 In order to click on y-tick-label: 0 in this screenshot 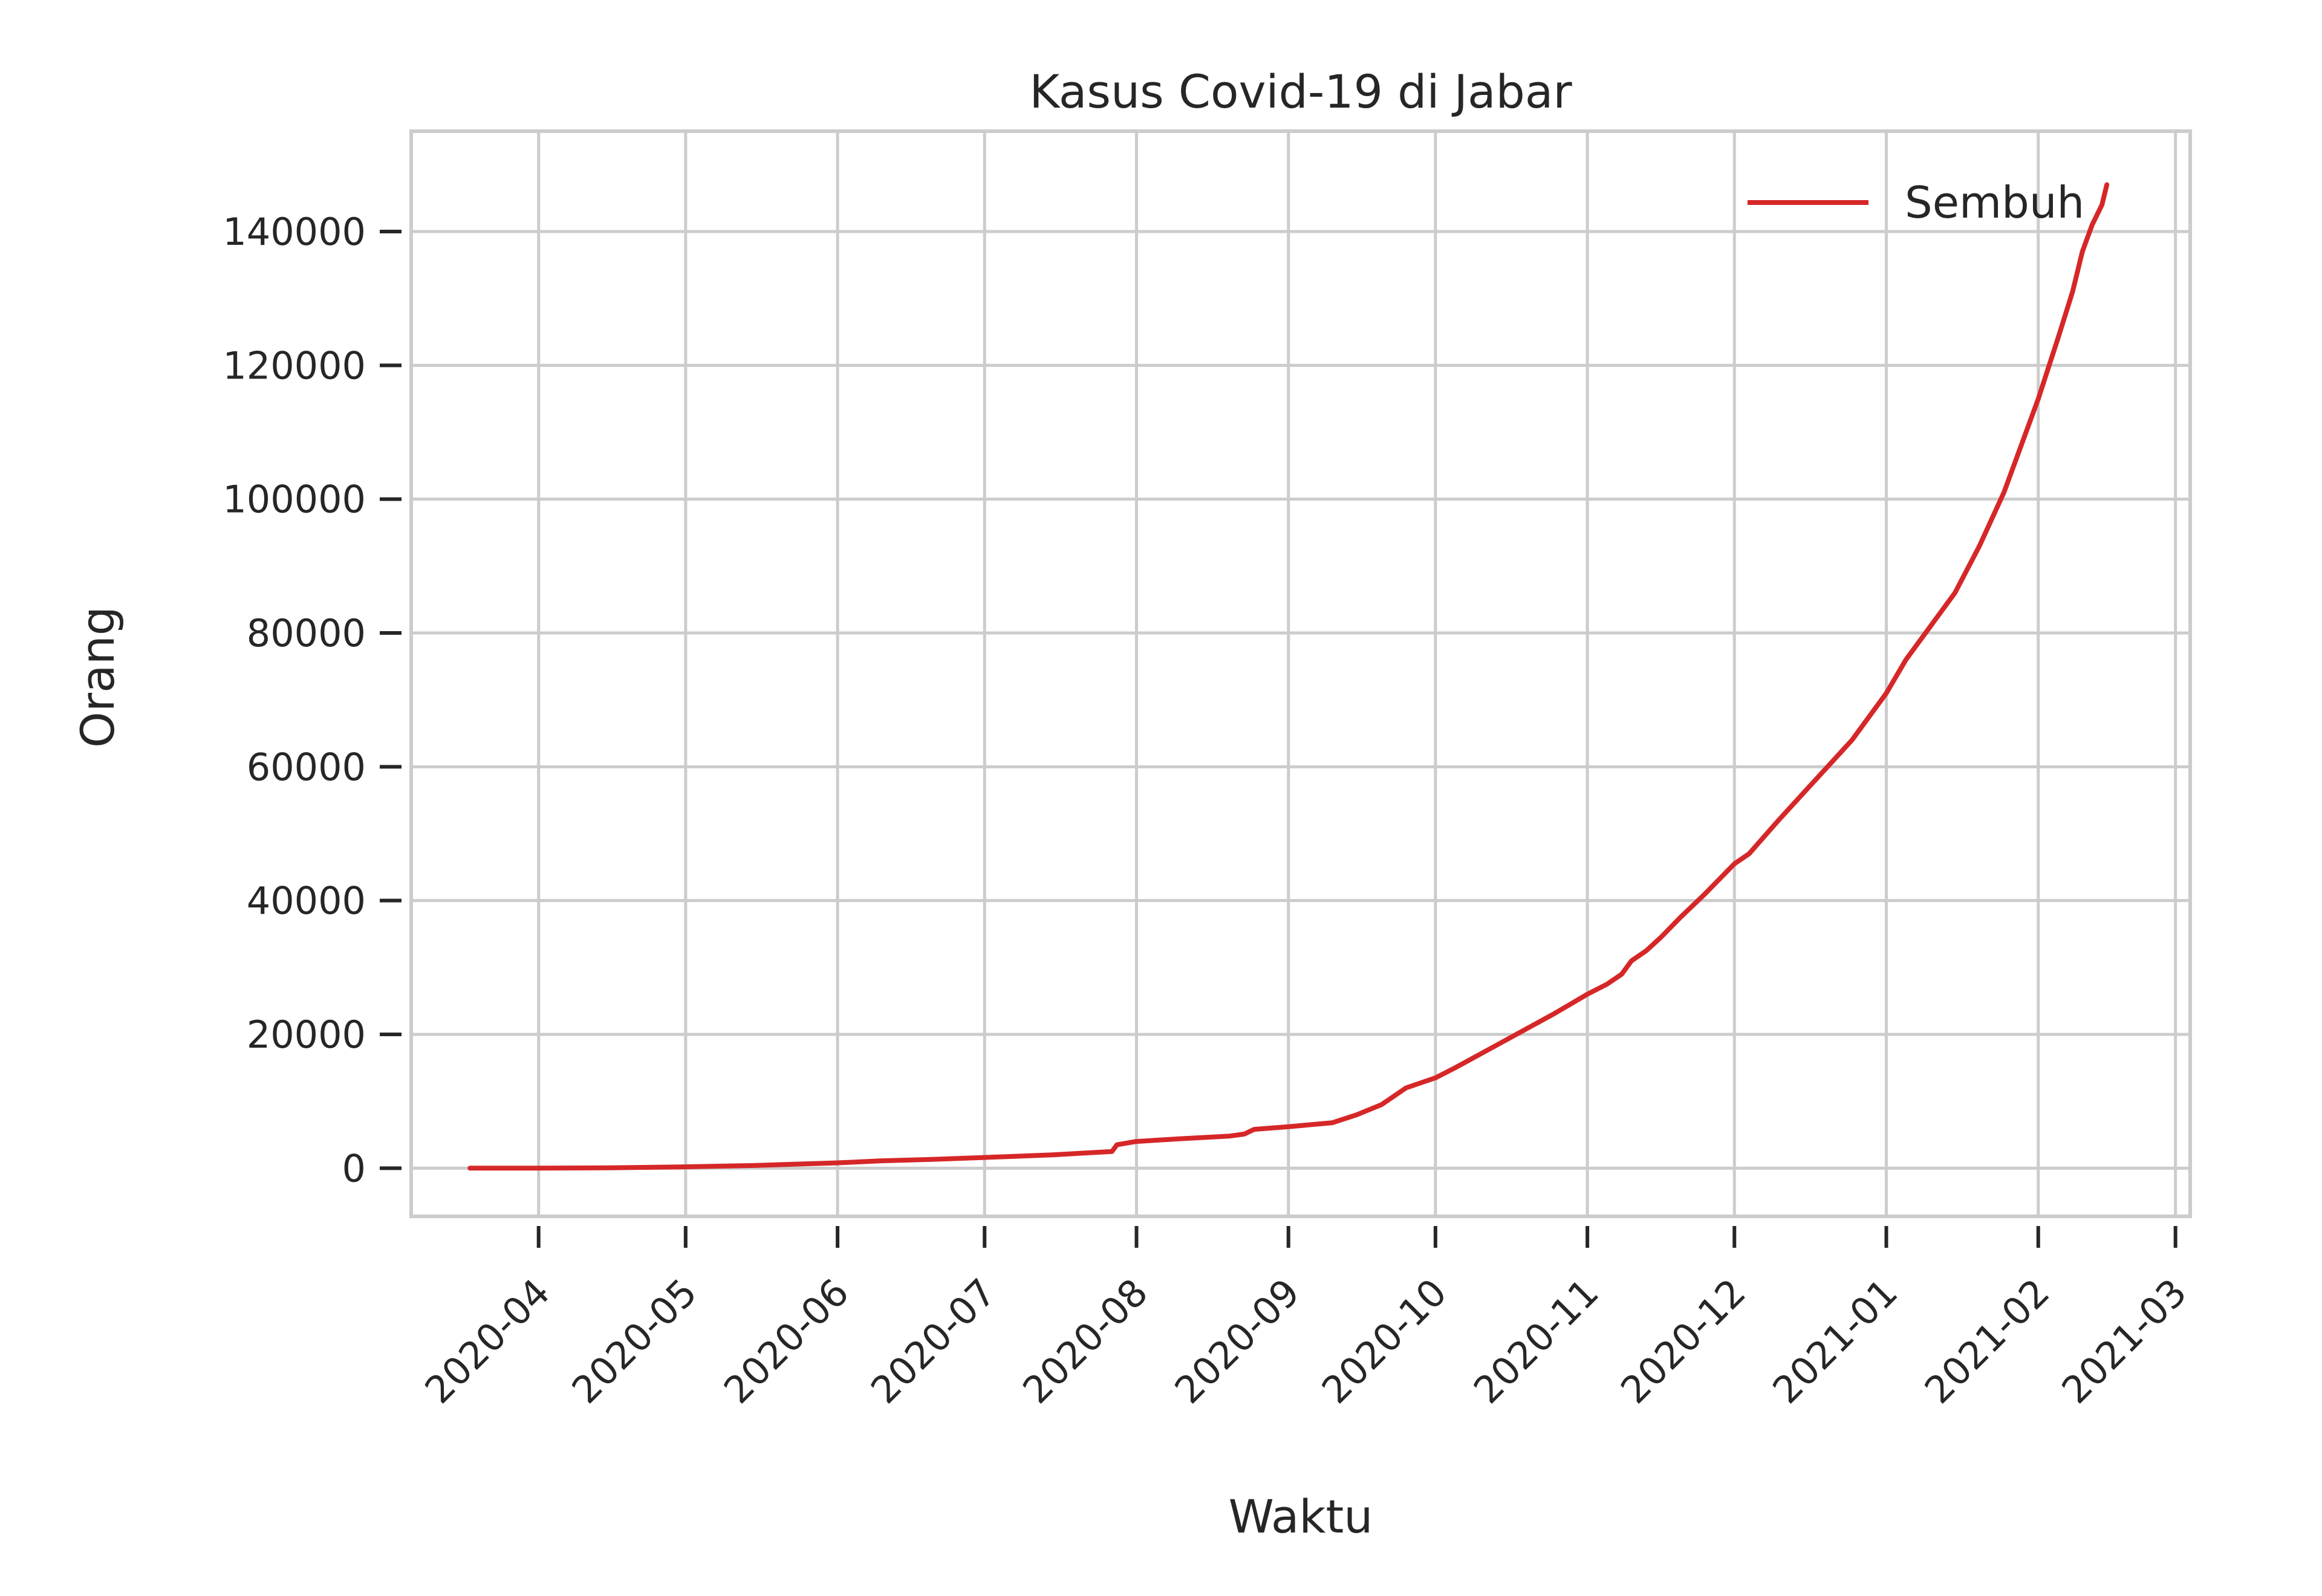, I will do `click(354, 1168)`.